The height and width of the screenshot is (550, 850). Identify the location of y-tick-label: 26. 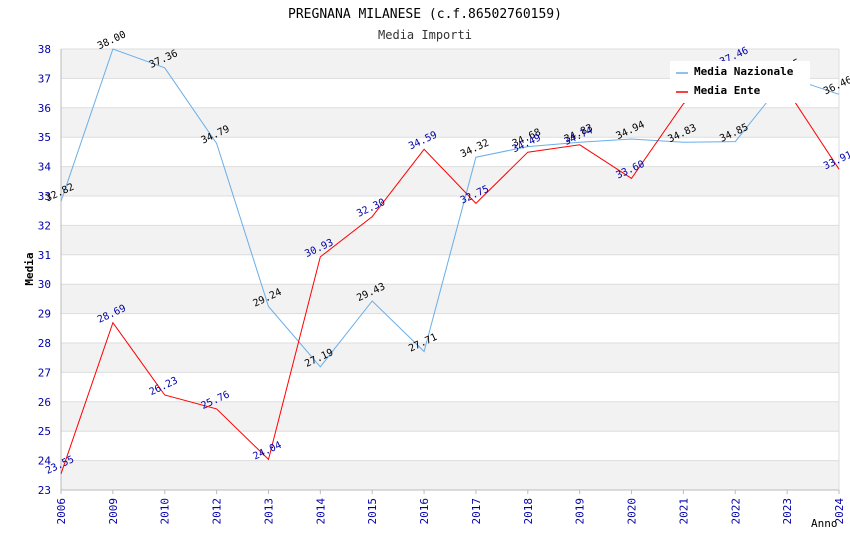
(44, 402).